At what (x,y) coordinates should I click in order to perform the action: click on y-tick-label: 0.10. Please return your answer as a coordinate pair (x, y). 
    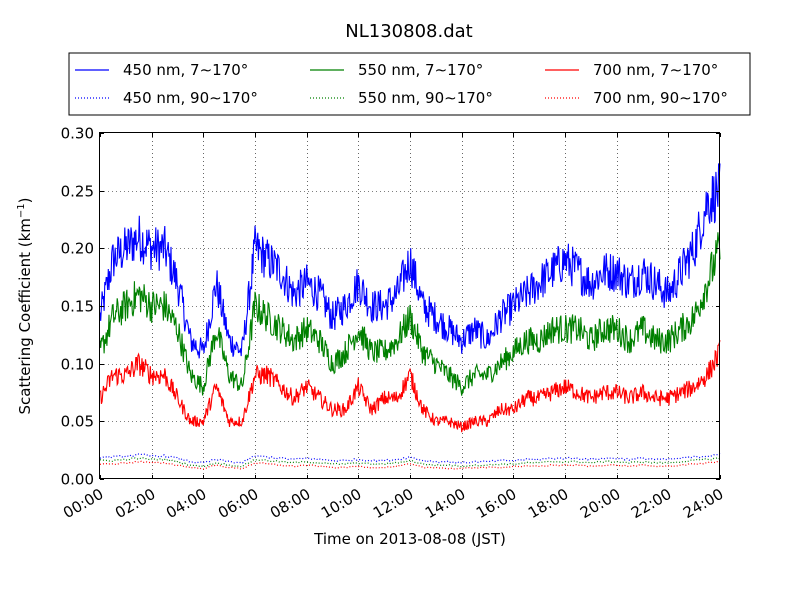
    Looking at the image, I should click on (77, 365).